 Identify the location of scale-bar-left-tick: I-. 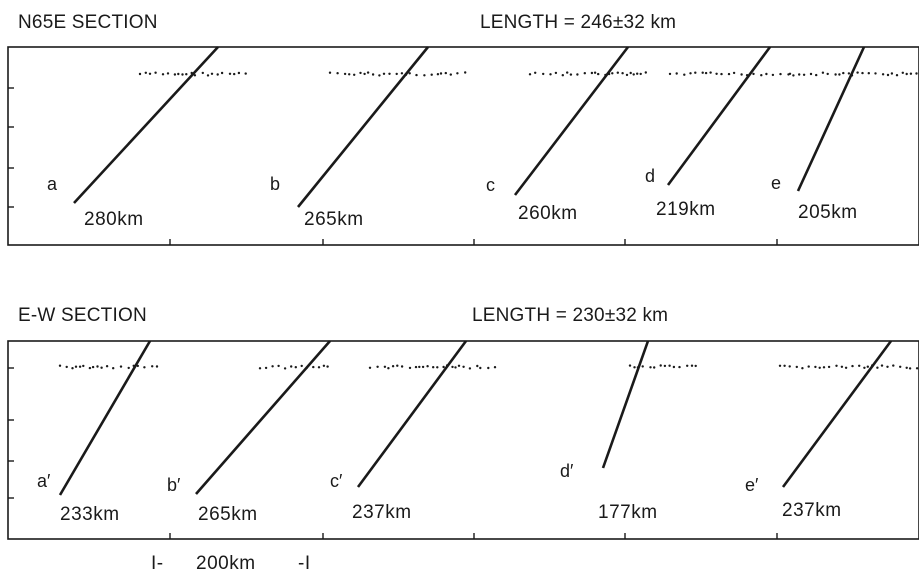
(157, 561).